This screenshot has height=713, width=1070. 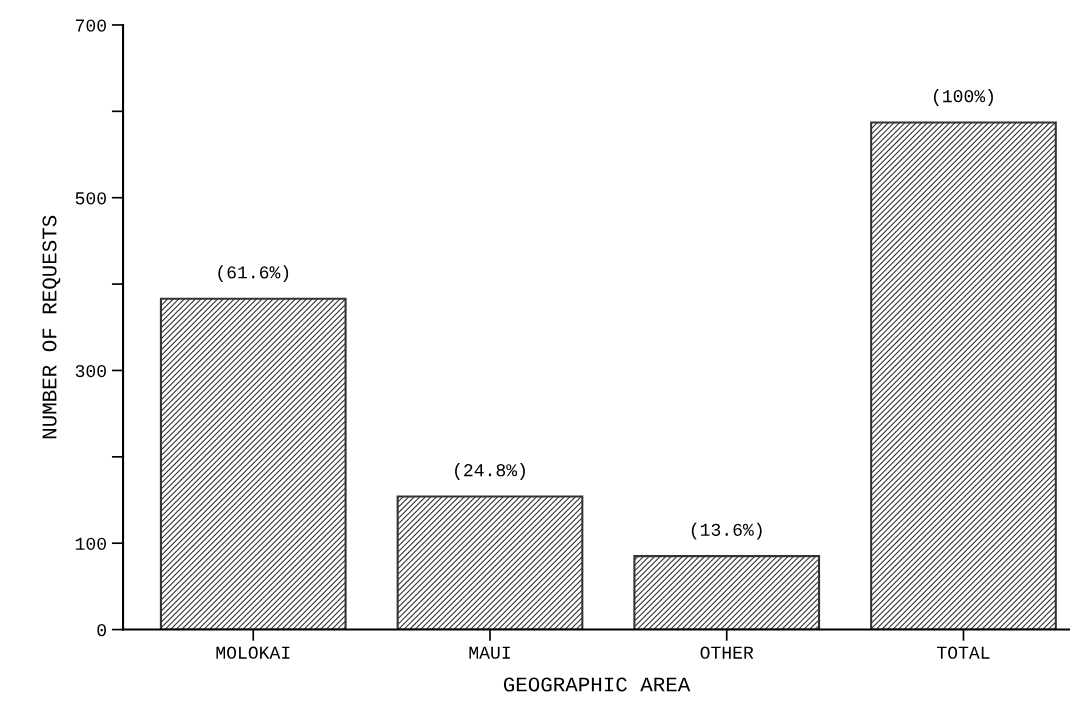 What do you see at coordinates (51, 327) in the screenshot?
I see `y-axis-title: NUMBER OF REQUESTS` at bounding box center [51, 327].